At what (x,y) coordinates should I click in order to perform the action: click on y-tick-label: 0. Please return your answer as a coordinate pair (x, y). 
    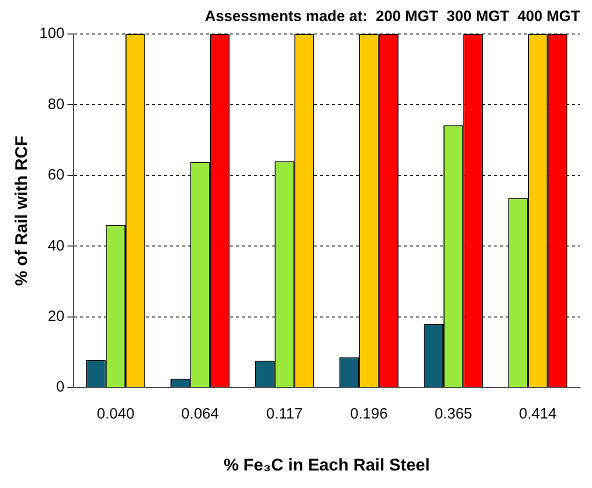
    Looking at the image, I should click on (60, 387).